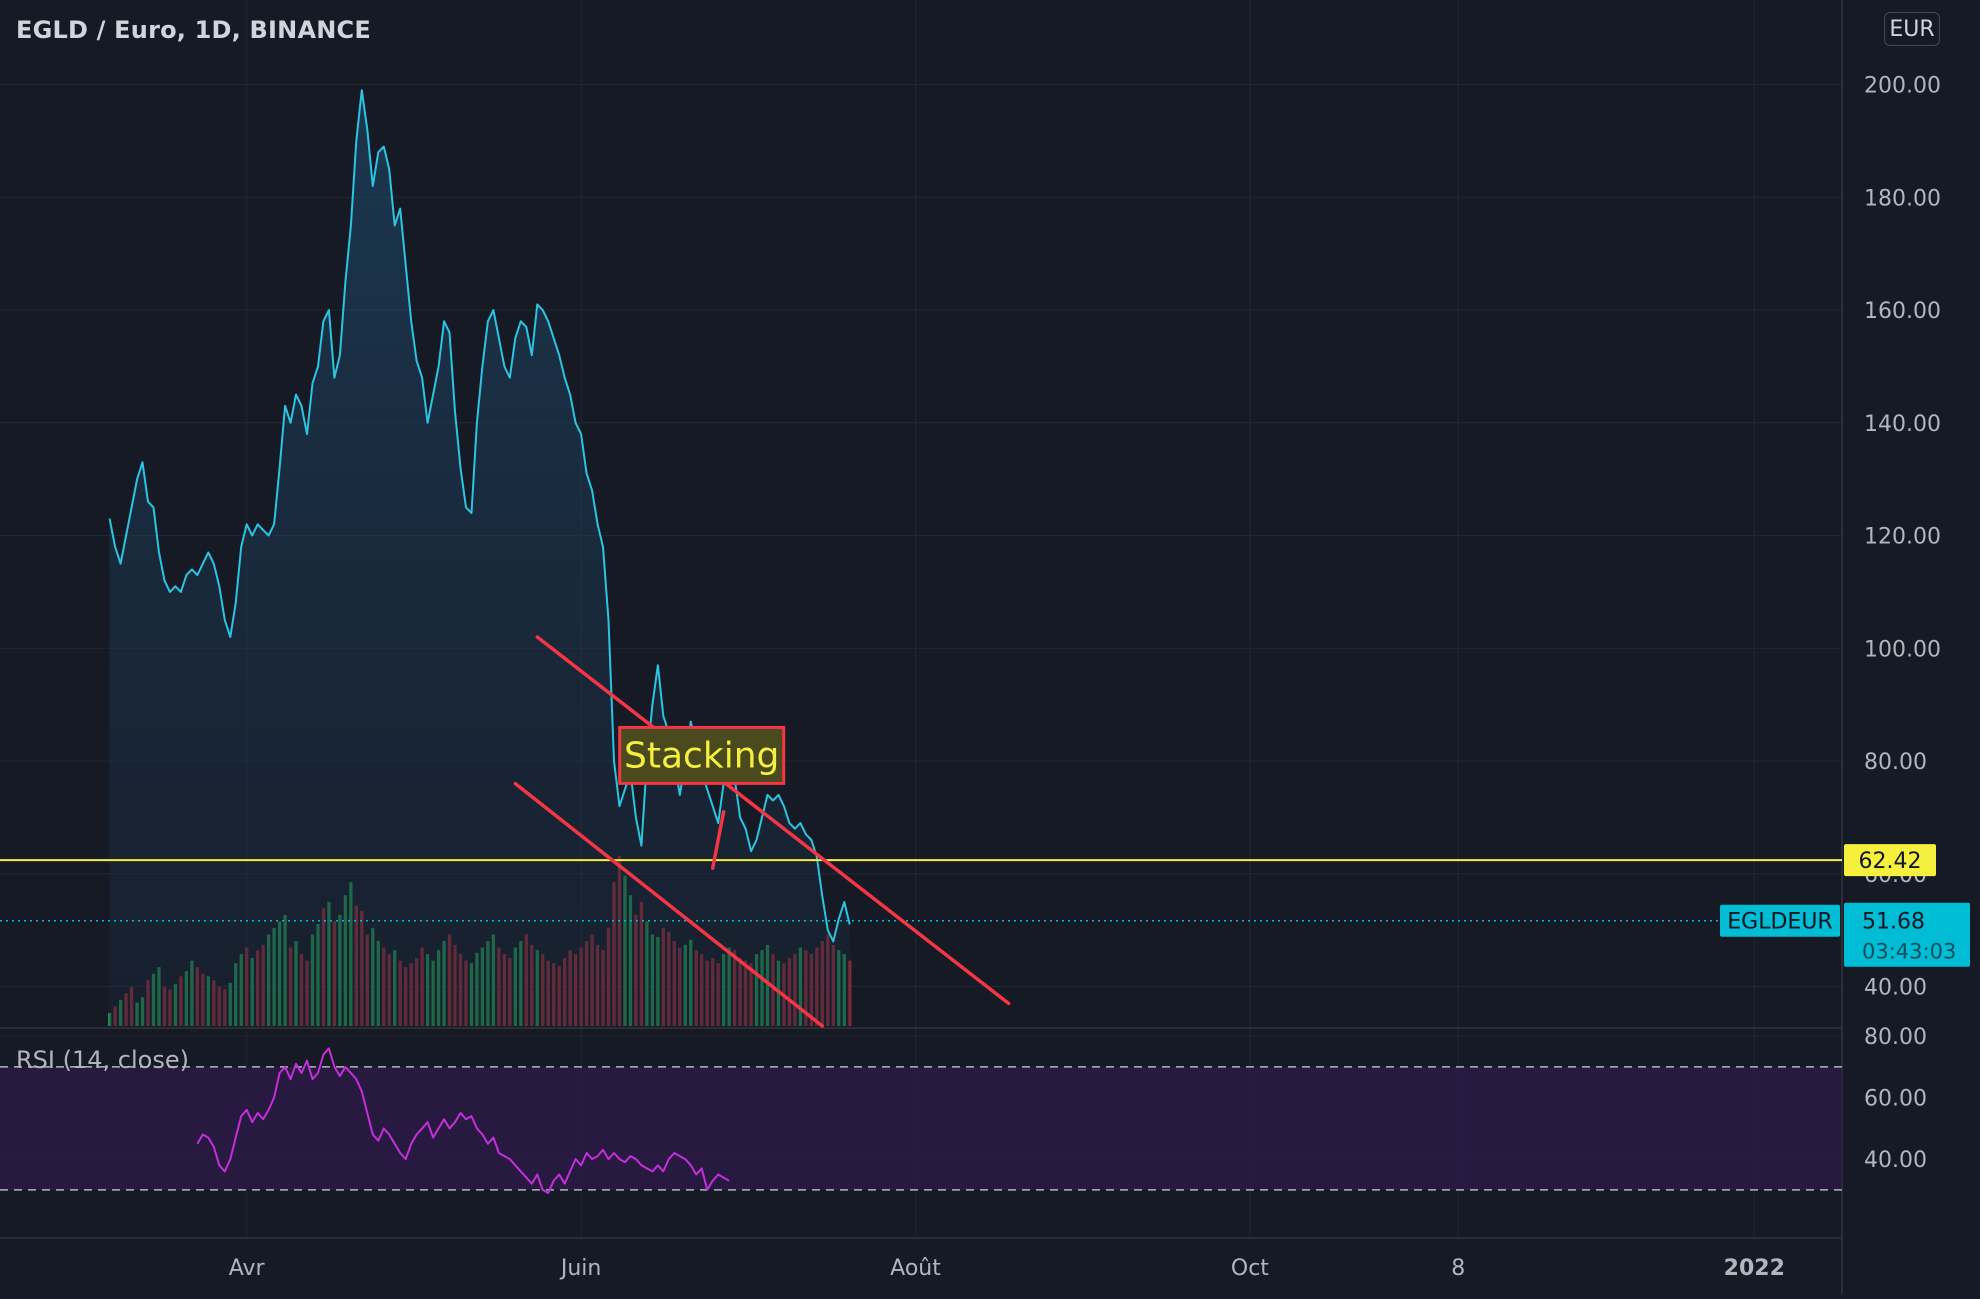  Describe the element at coordinates (921, 890) in the screenshot. I see `horizontal-lines` at that location.